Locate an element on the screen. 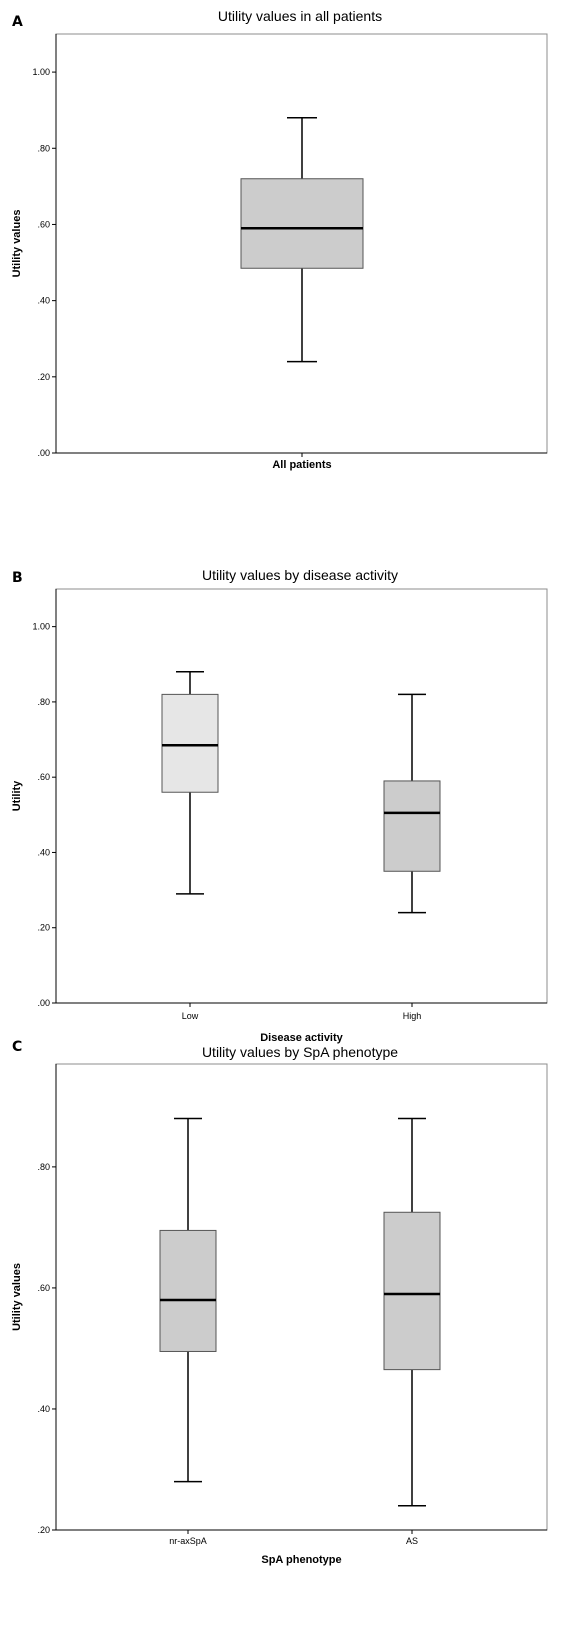 Image resolution: width=568 pixels, height=1632 pixels. box-high is located at coordinates (412, 826).